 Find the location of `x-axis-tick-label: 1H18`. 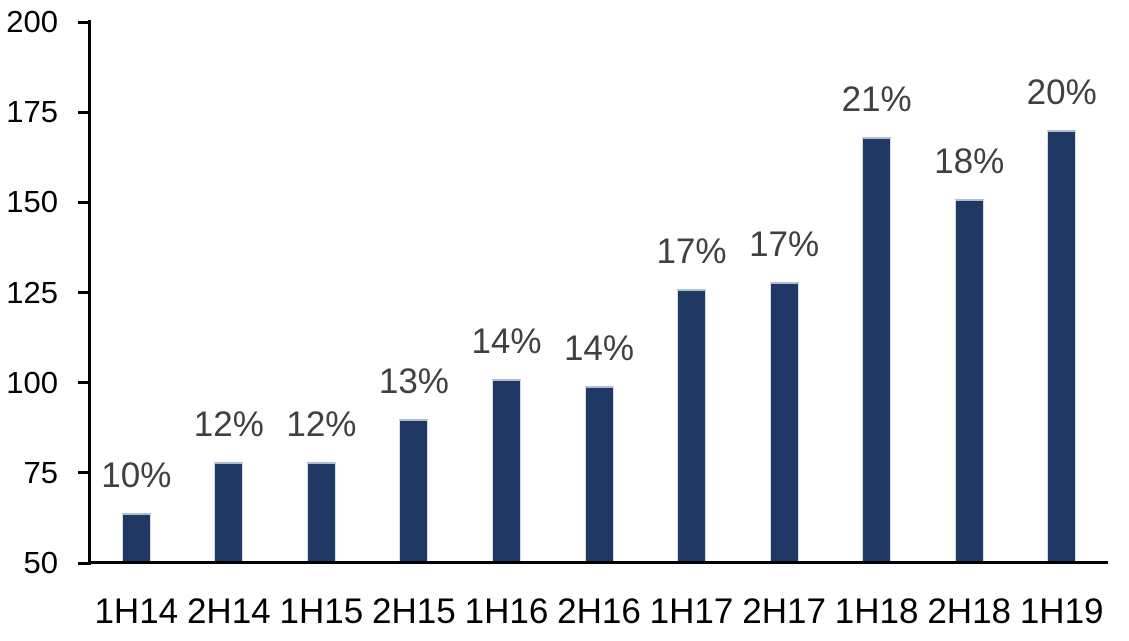

x-axis-tick-label: 1H18 is located at coordinates (876, 611).